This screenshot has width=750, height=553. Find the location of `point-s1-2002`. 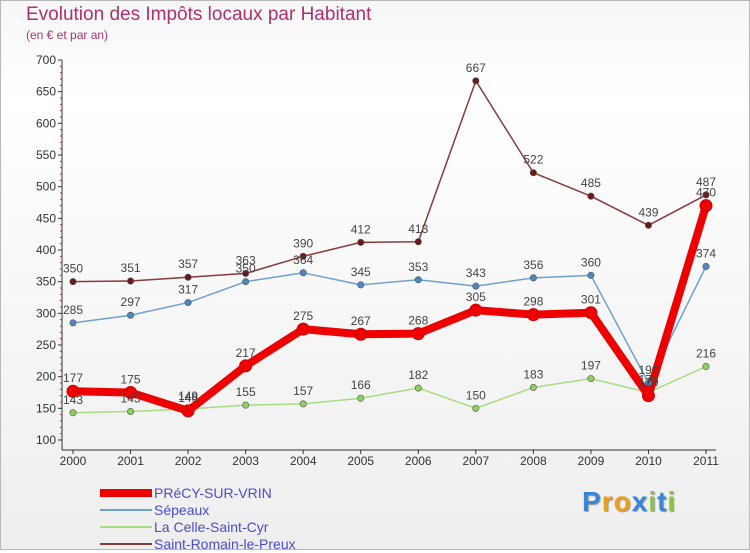

point-s1-2002 is located at coordinates (188, 303).